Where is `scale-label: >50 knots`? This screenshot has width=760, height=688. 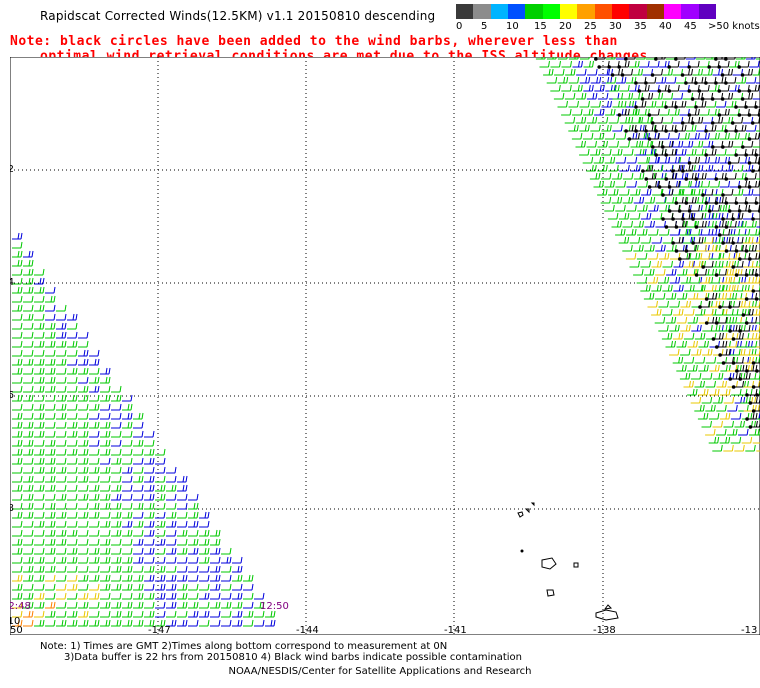 scale-label: >50 knots is located at coordinates (734, 26).